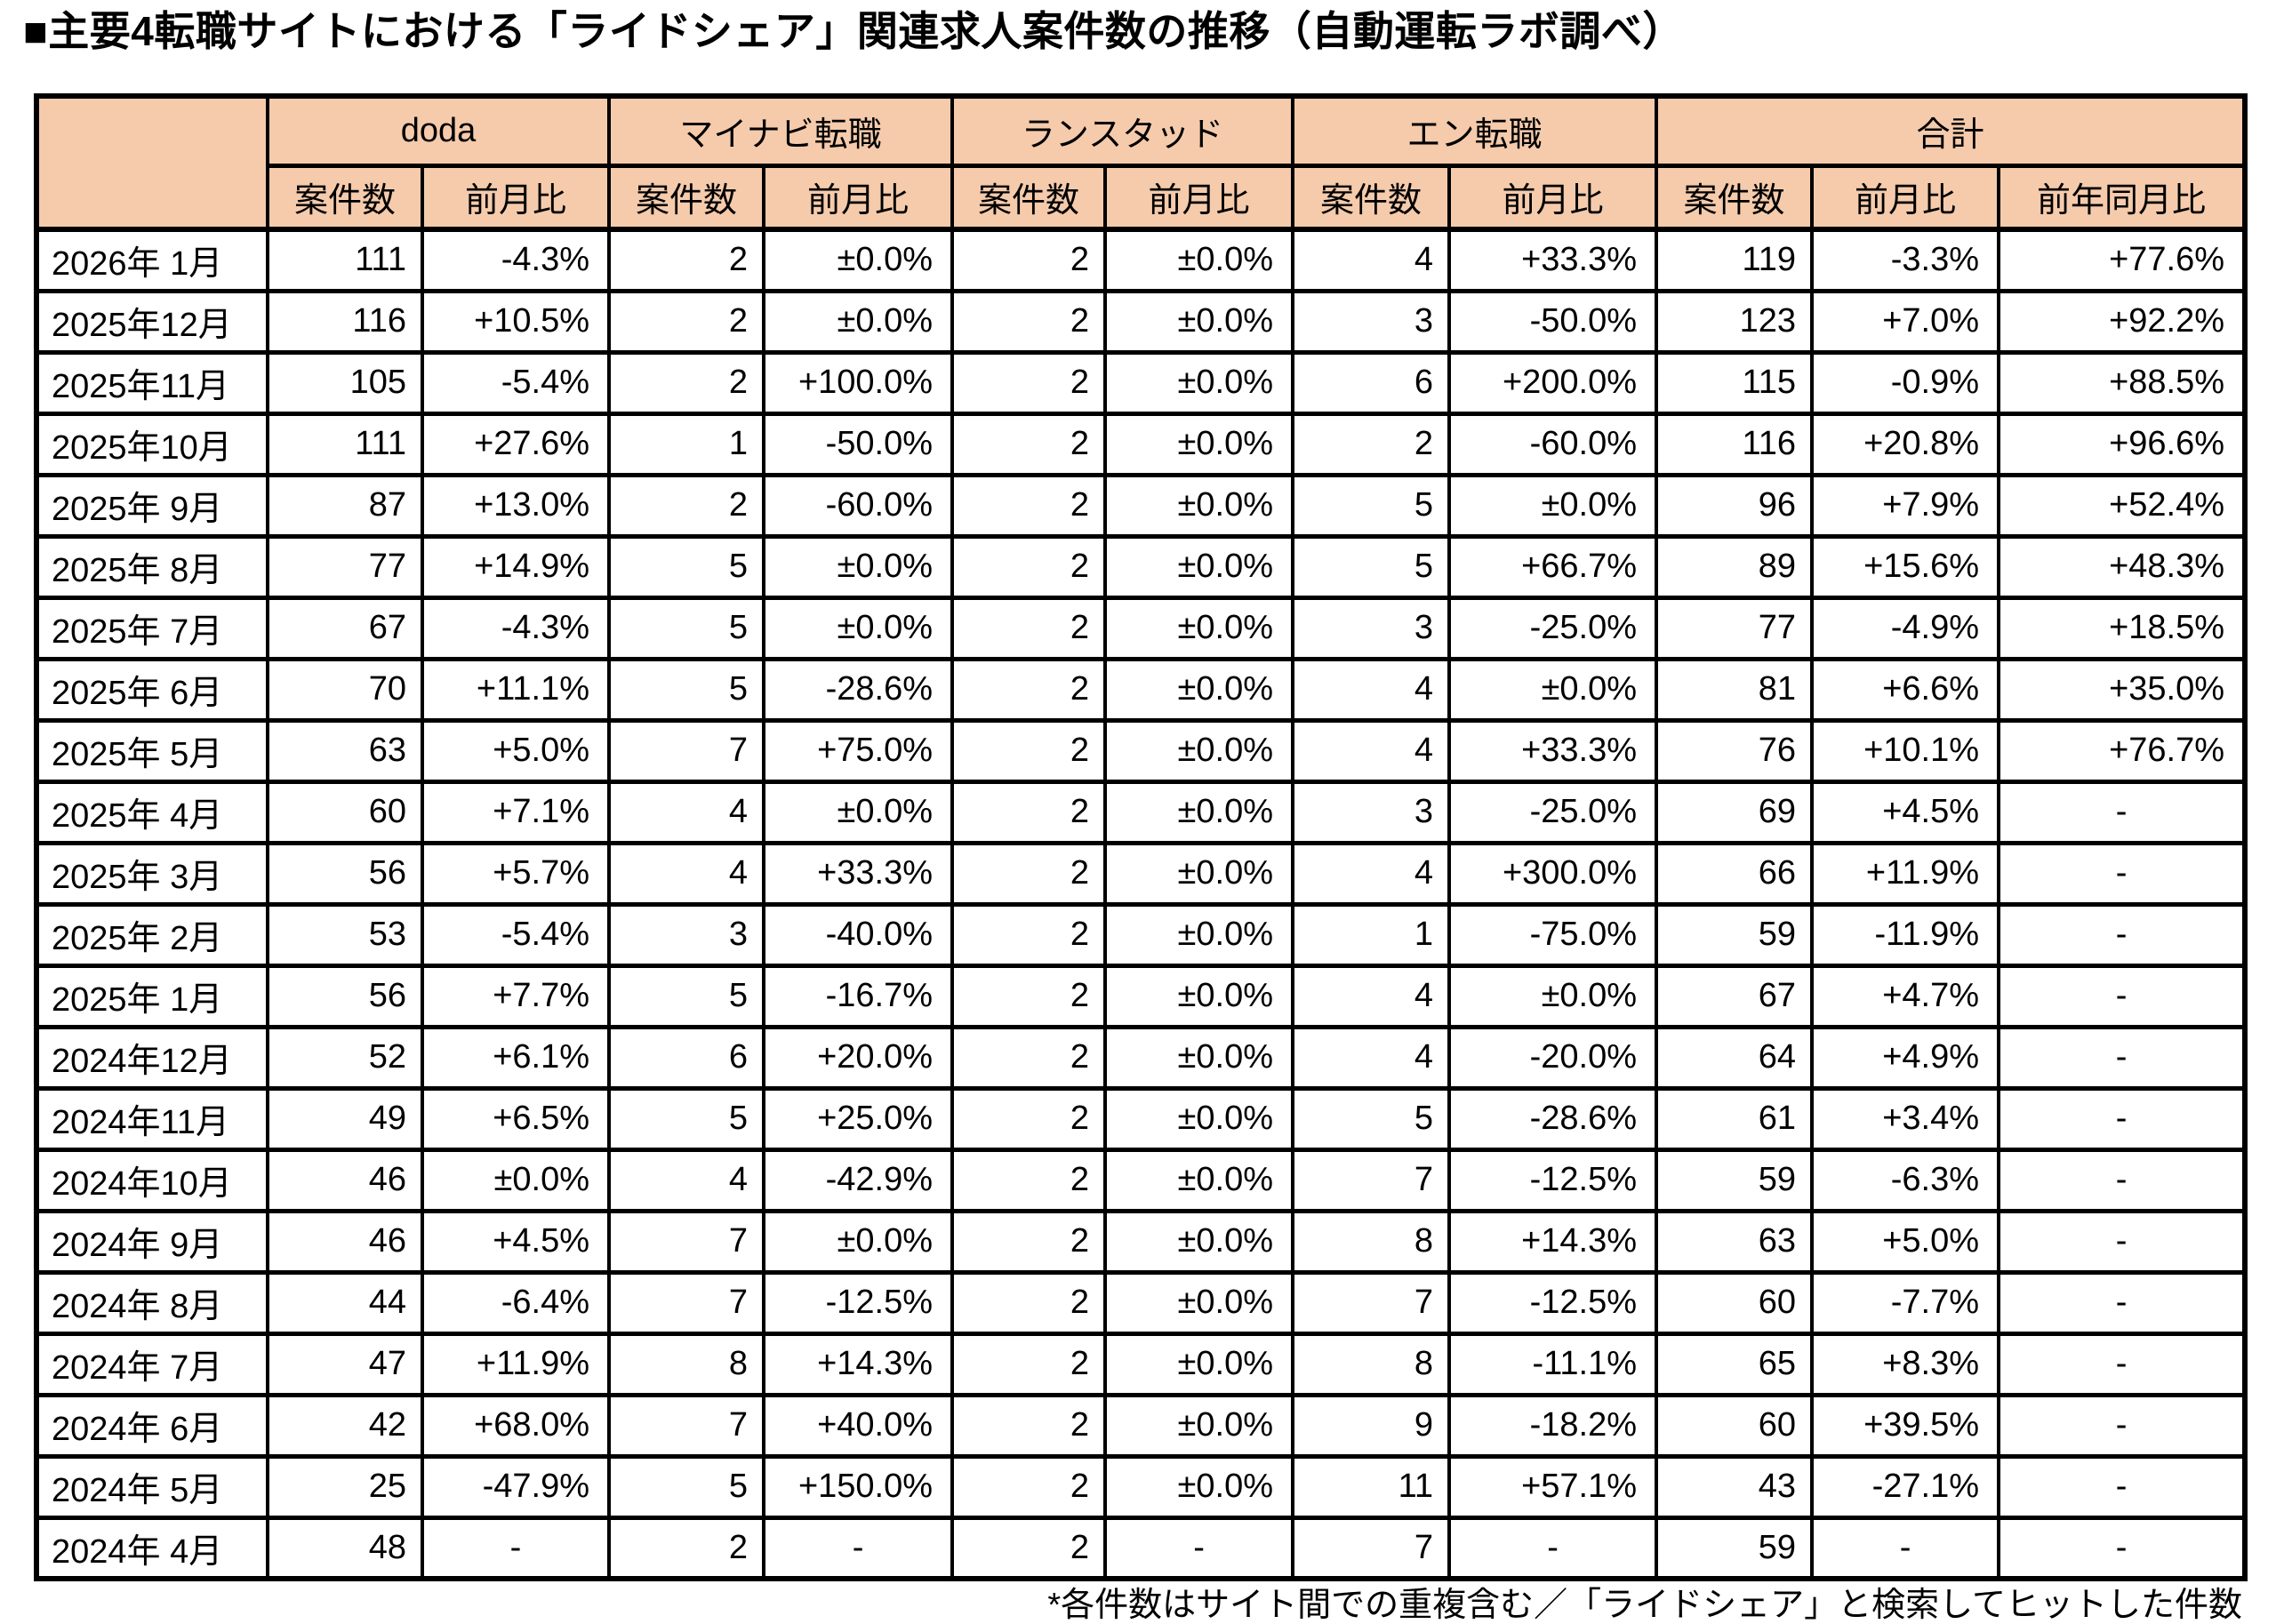  I want to click on month-cell: 2024年 4月, so click(152, 1548).